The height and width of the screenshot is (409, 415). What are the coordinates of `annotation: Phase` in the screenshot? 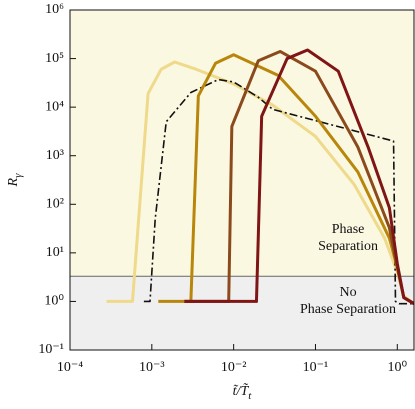 It's located at (348, 229).